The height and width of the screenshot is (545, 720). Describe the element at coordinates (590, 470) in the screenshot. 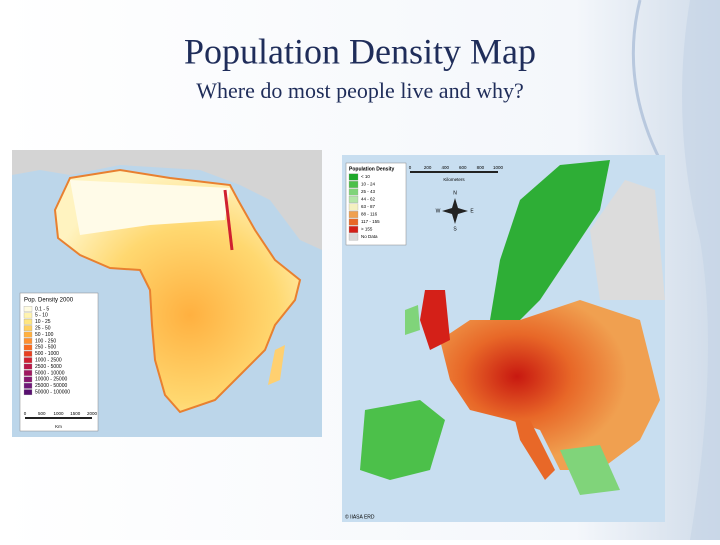

I see `balkans` at that location.